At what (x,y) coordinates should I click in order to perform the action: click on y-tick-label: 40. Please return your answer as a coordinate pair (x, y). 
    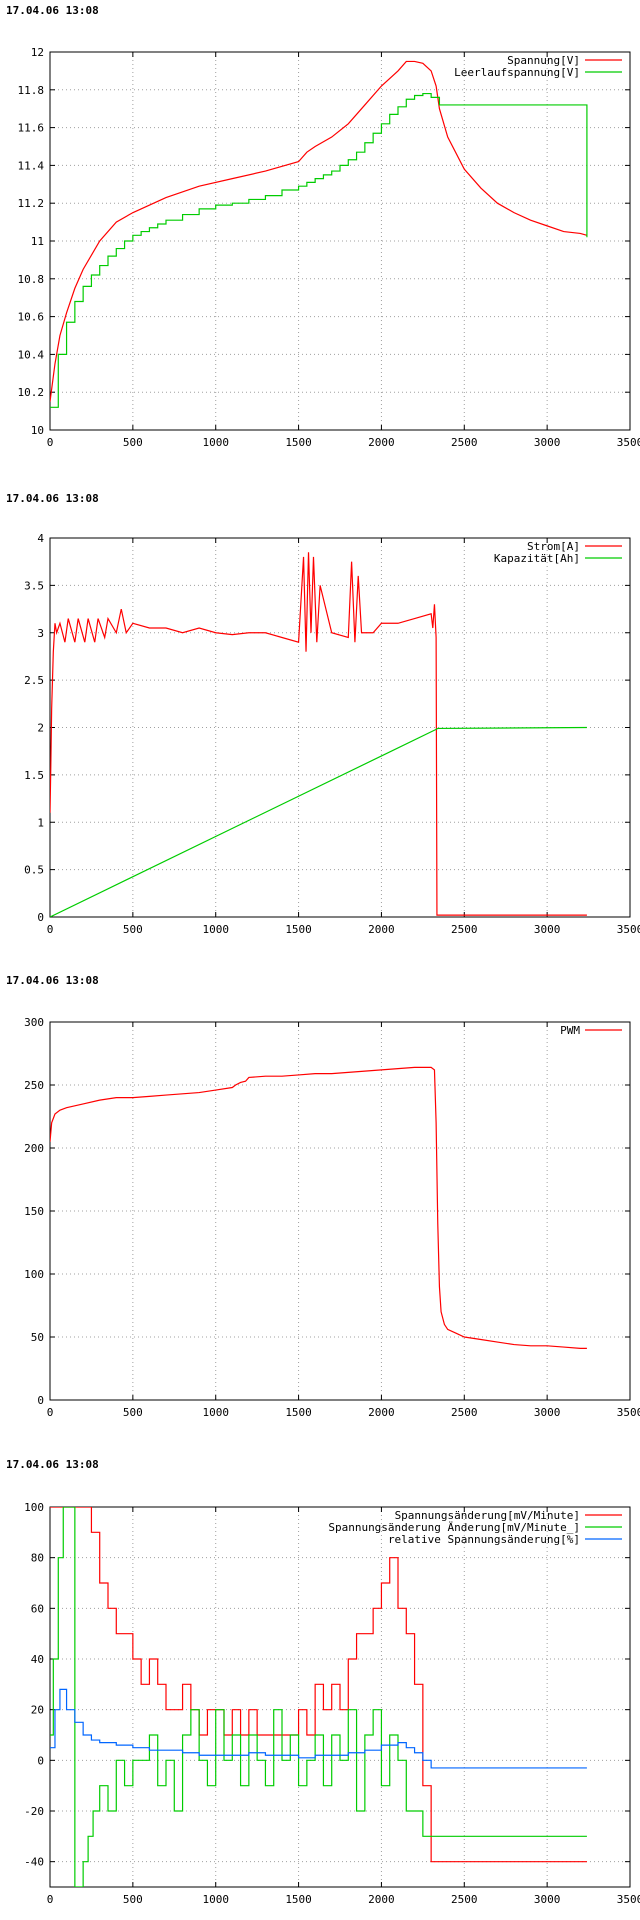
    Looking at the image, I should click on (37, 1659).